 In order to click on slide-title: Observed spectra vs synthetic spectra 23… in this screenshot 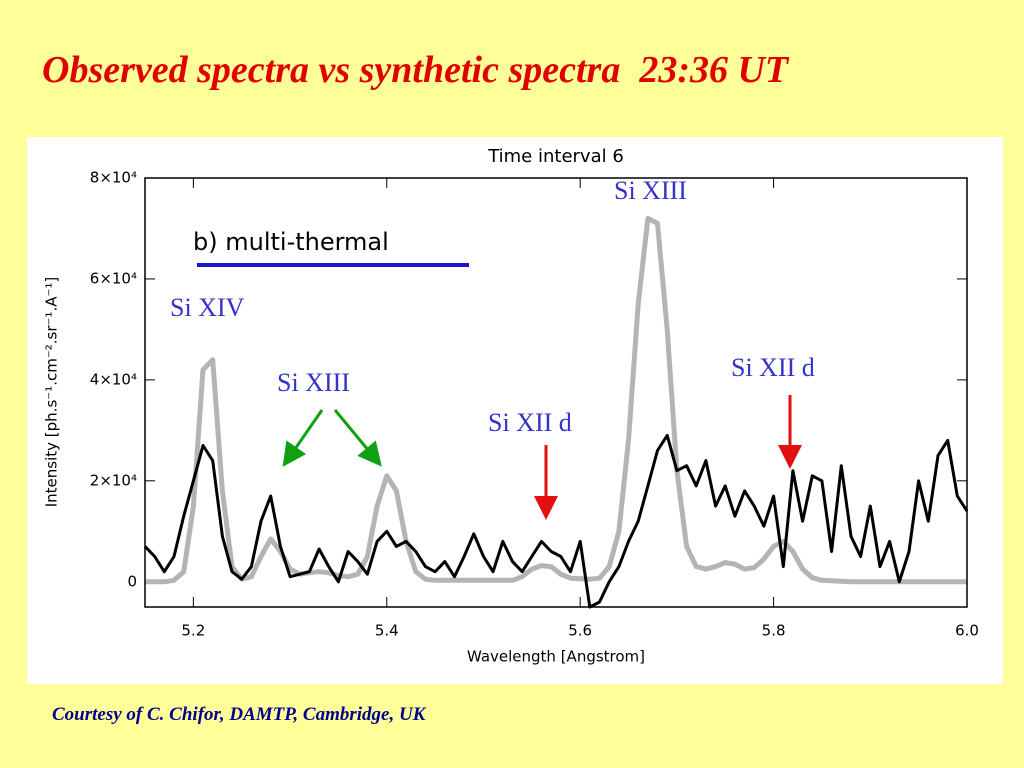, I will do `click(415, 70)`.